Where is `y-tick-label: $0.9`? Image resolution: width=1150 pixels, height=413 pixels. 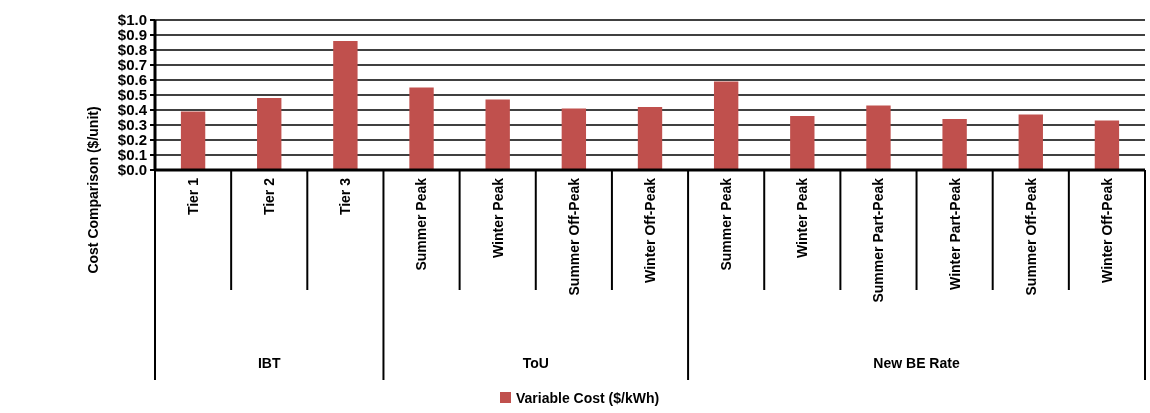
y-tick-label: $0.9 is located at coordinates (132, 35).